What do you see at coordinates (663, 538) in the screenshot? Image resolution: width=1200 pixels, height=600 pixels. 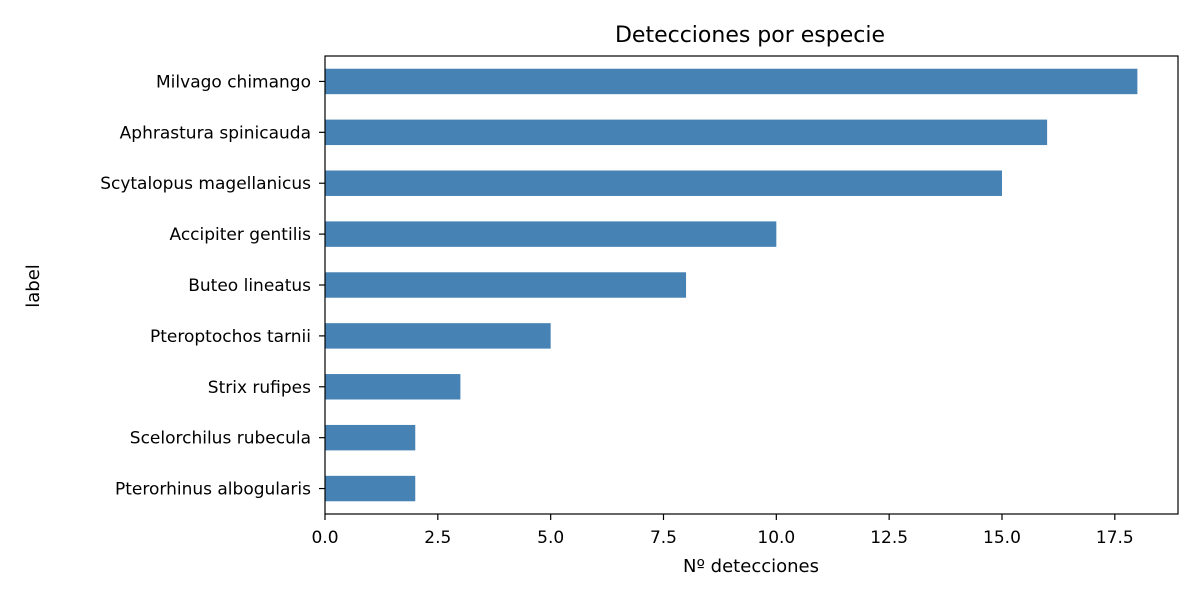 I see `x-tick-label: 7.5` at bounding box center [663, 538].